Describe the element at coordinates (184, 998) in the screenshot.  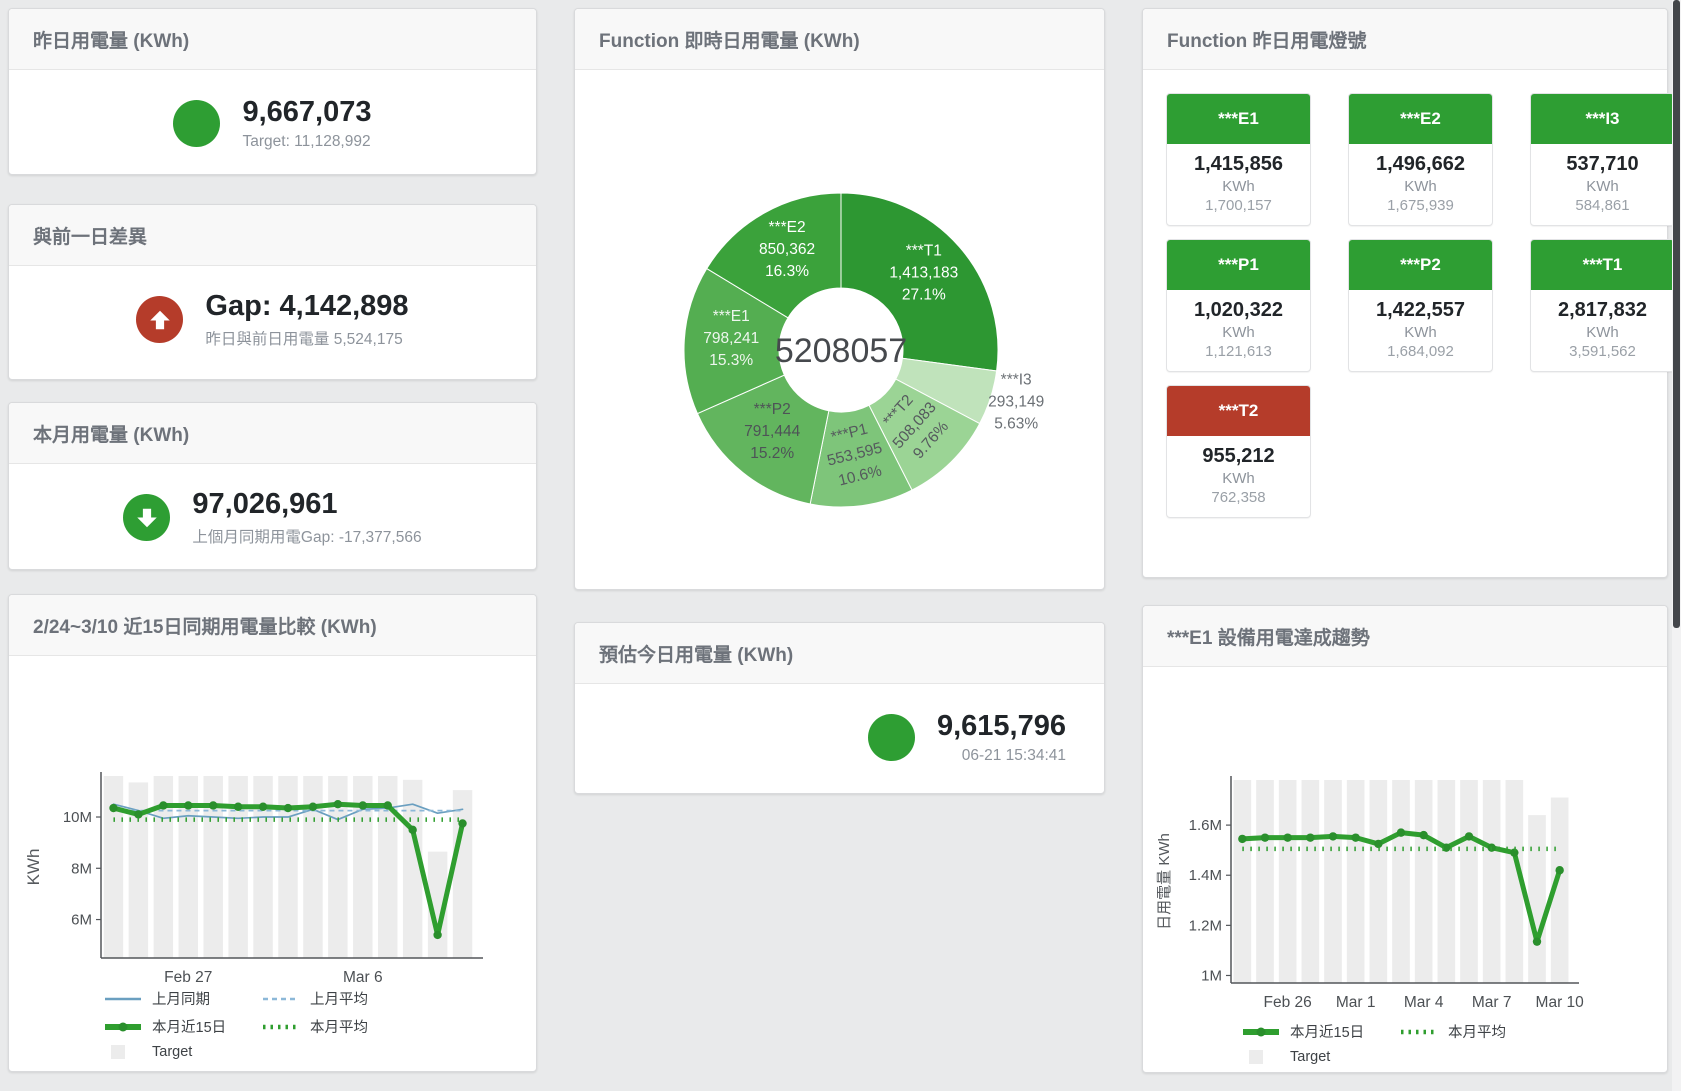
I see `legend-item-上月同期: 上月同期` at that location.